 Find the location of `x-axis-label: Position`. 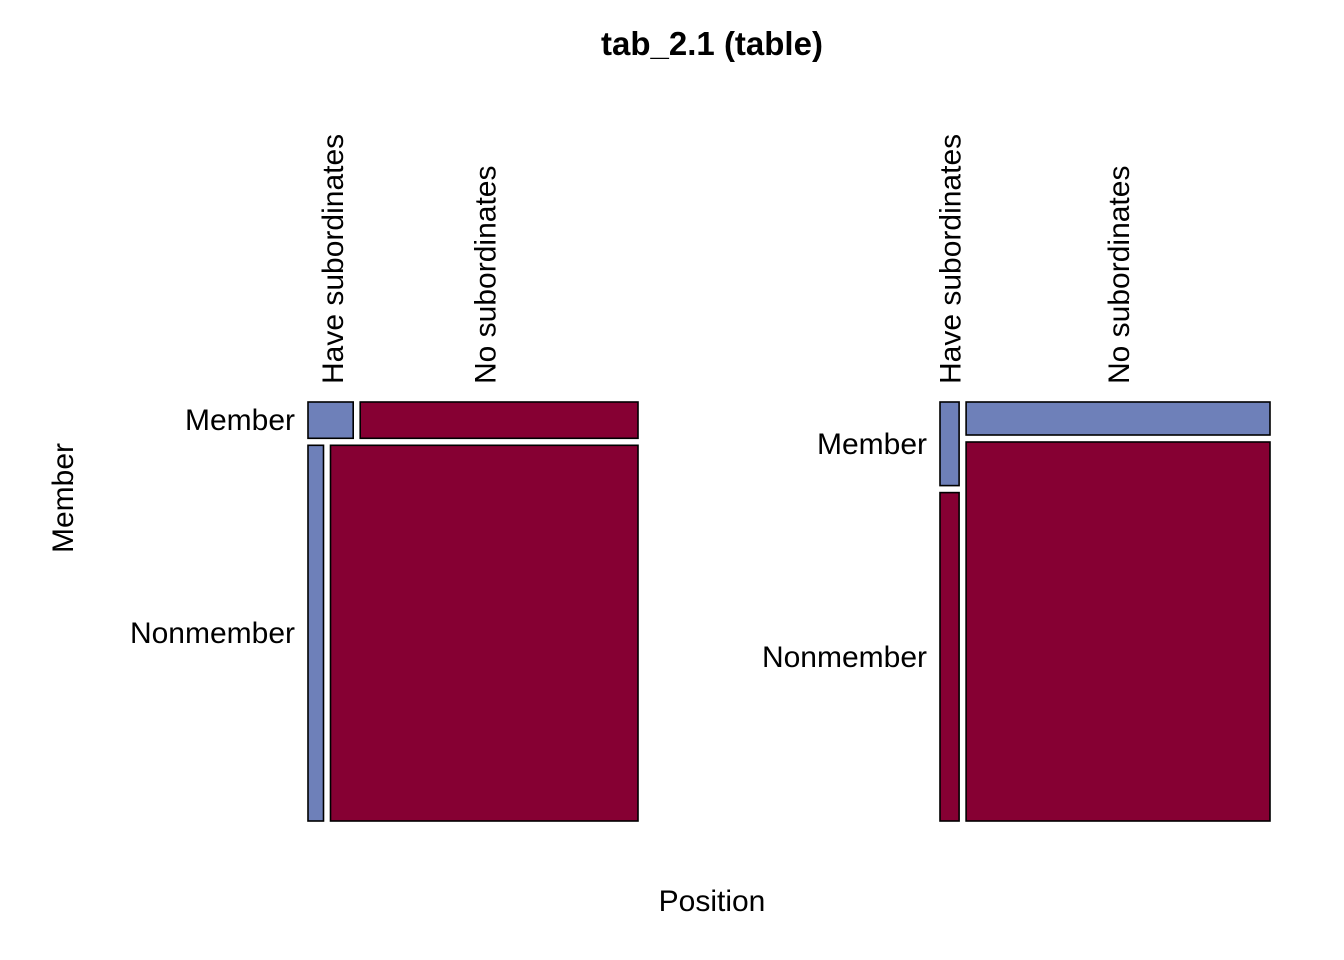

x-axis-label: Position is located at coordinates (712, 901).